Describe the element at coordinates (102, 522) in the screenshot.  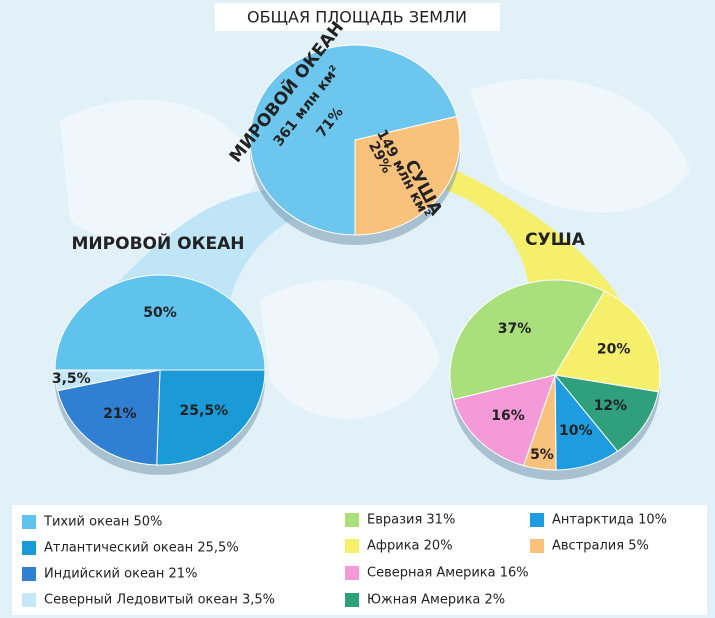
I see `legend-label: Тихий океан 50%` at that location.